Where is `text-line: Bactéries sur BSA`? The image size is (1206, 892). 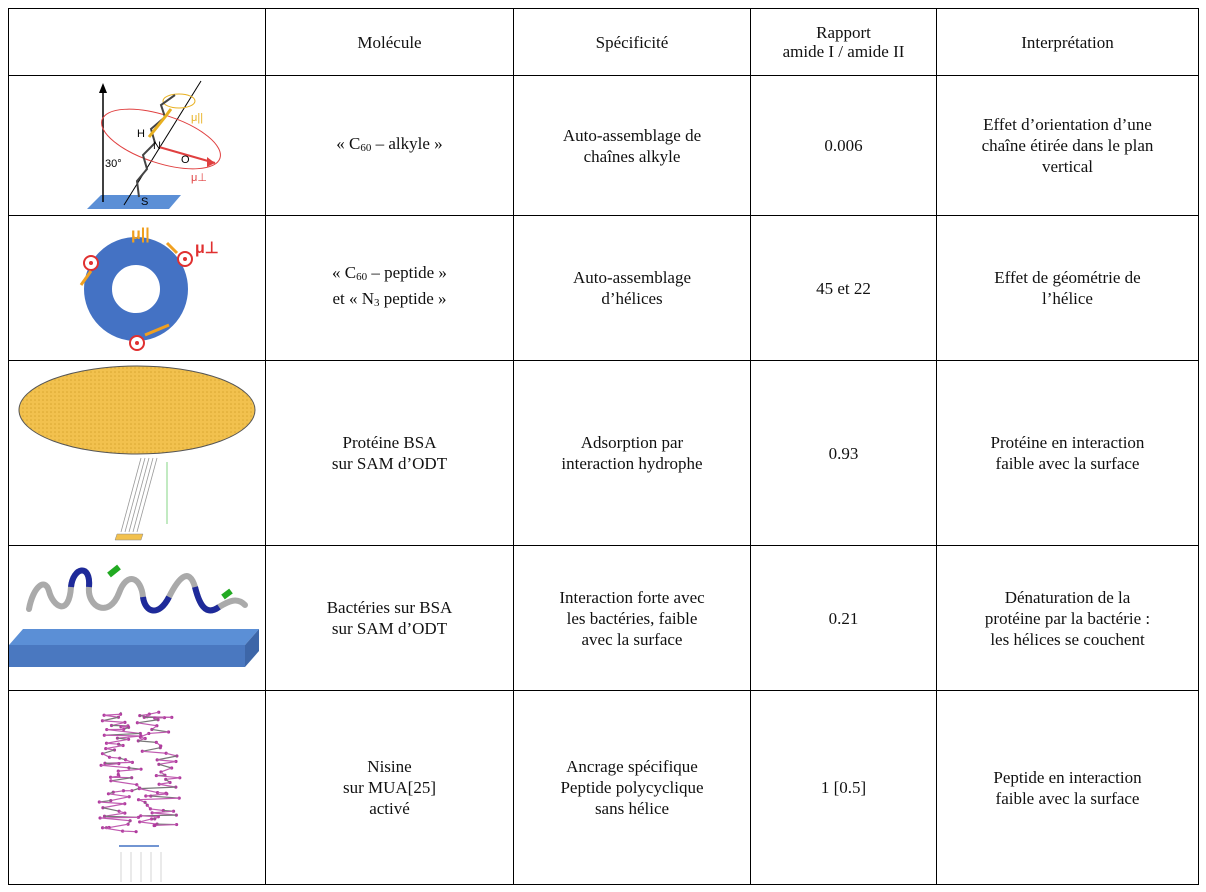
text-line: Bactéries sur BSA is located at coordinates (389, 607).